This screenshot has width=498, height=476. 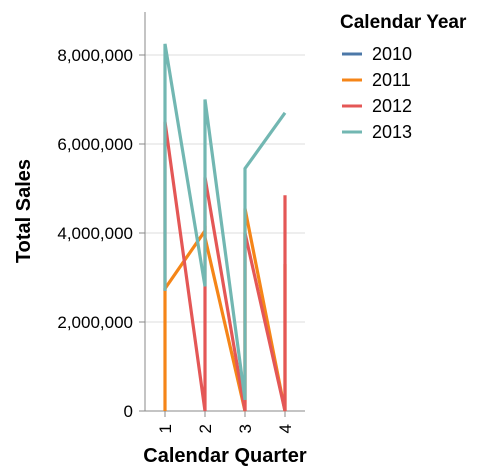 What do you see at coordinates (205, 428) in the screenshot?
I see `x-tick-label: 2` at bounding box center [205, 428].